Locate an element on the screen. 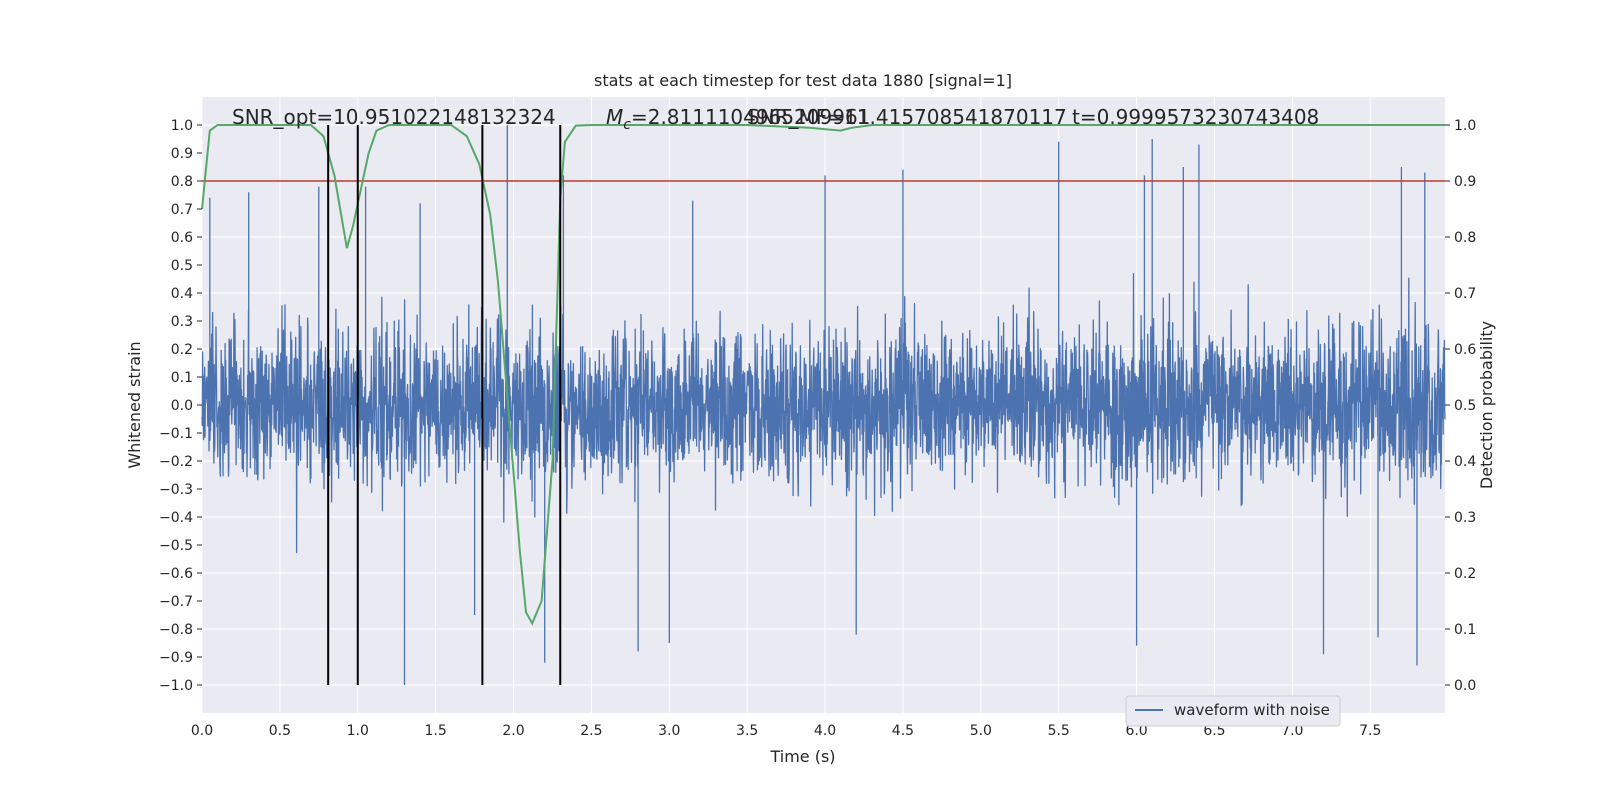  y2-tick-label: 1.0 is located at coordinates (1465, 126).